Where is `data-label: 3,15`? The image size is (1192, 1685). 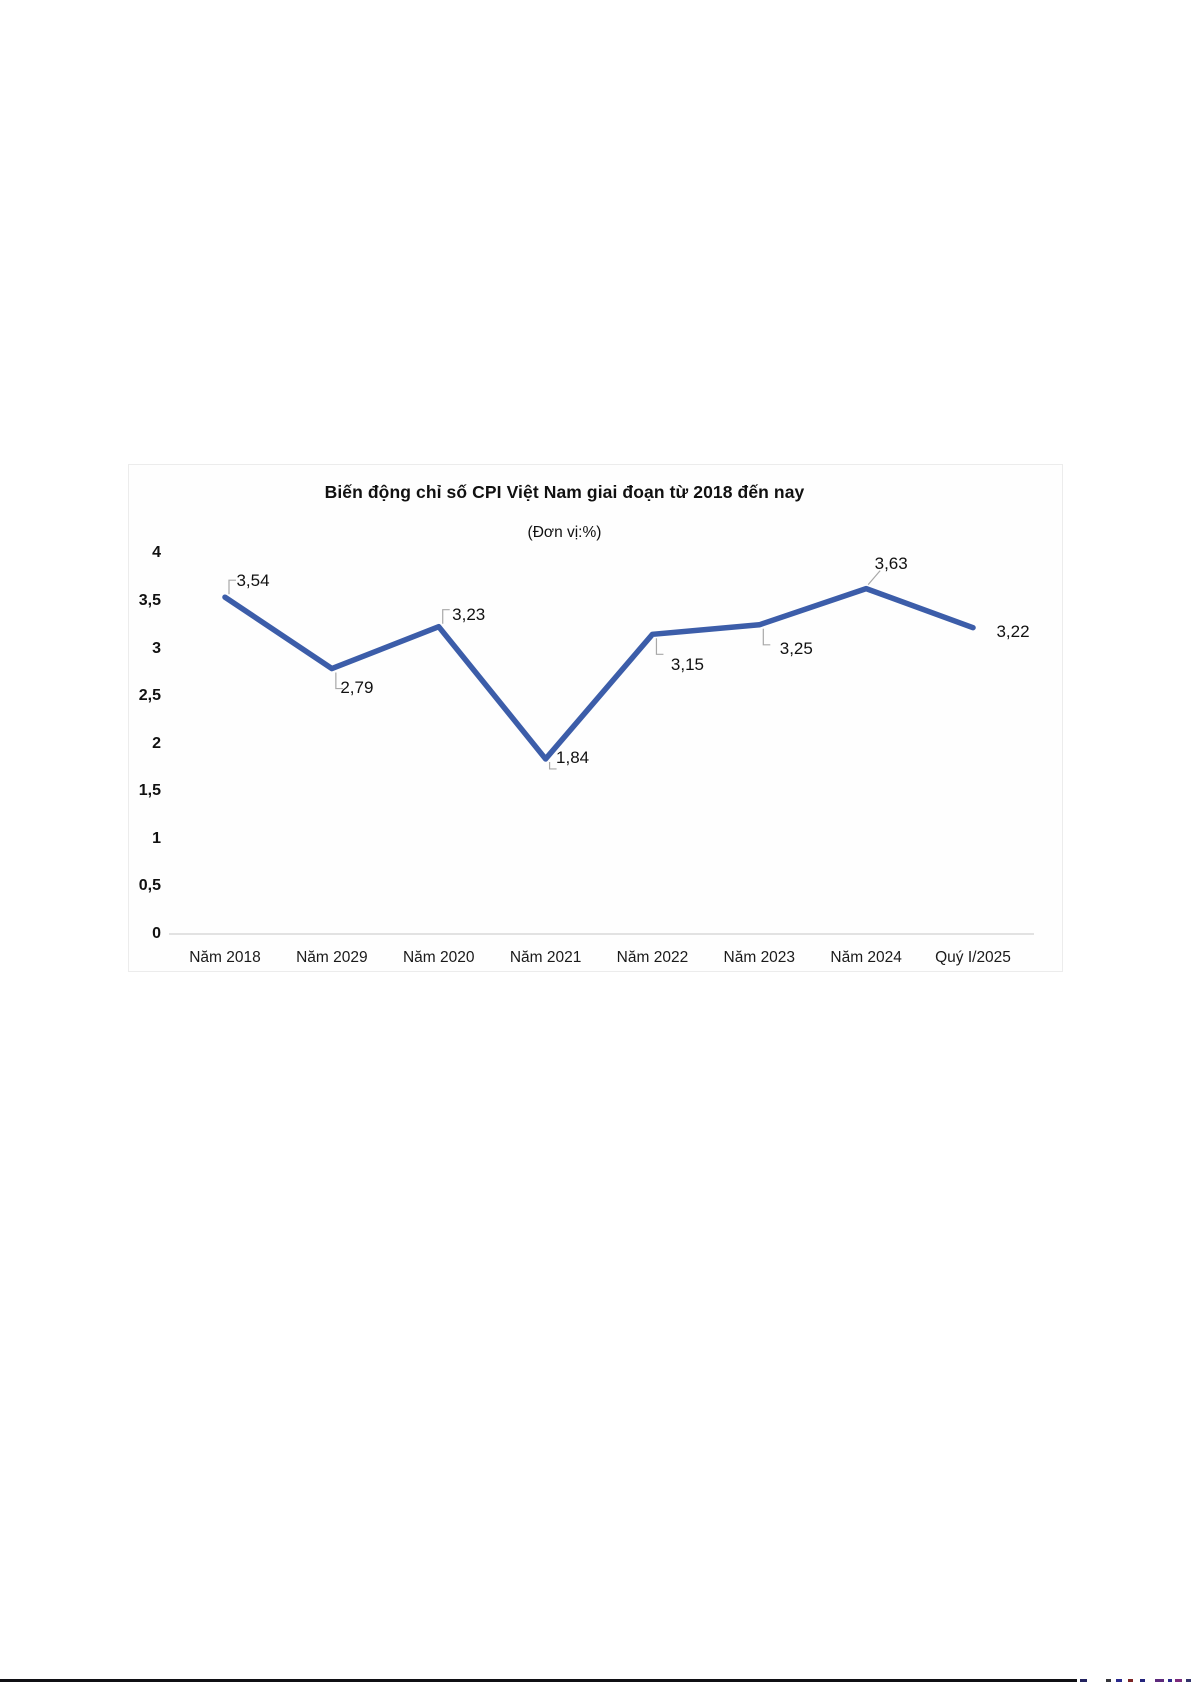
data-label: 3,15 is located at coordinates (687, 665).